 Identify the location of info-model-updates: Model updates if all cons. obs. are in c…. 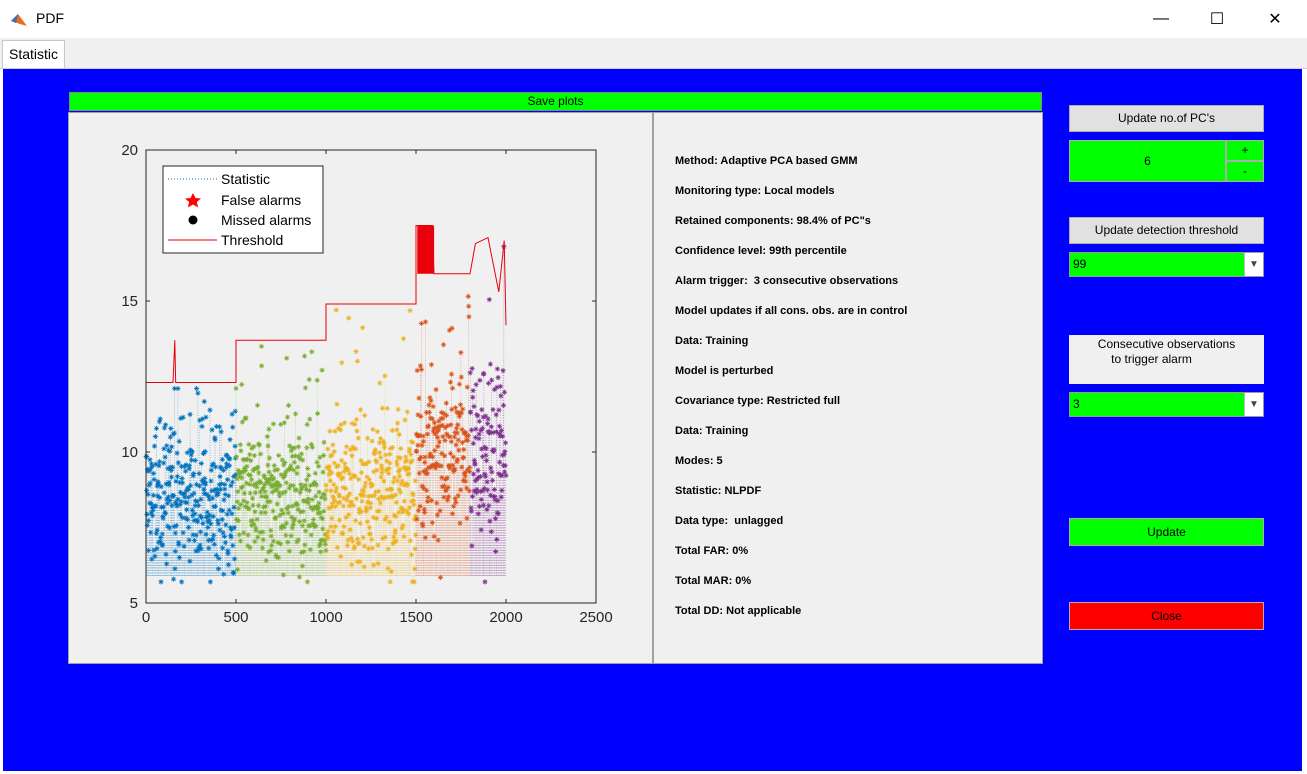
(791, 311).